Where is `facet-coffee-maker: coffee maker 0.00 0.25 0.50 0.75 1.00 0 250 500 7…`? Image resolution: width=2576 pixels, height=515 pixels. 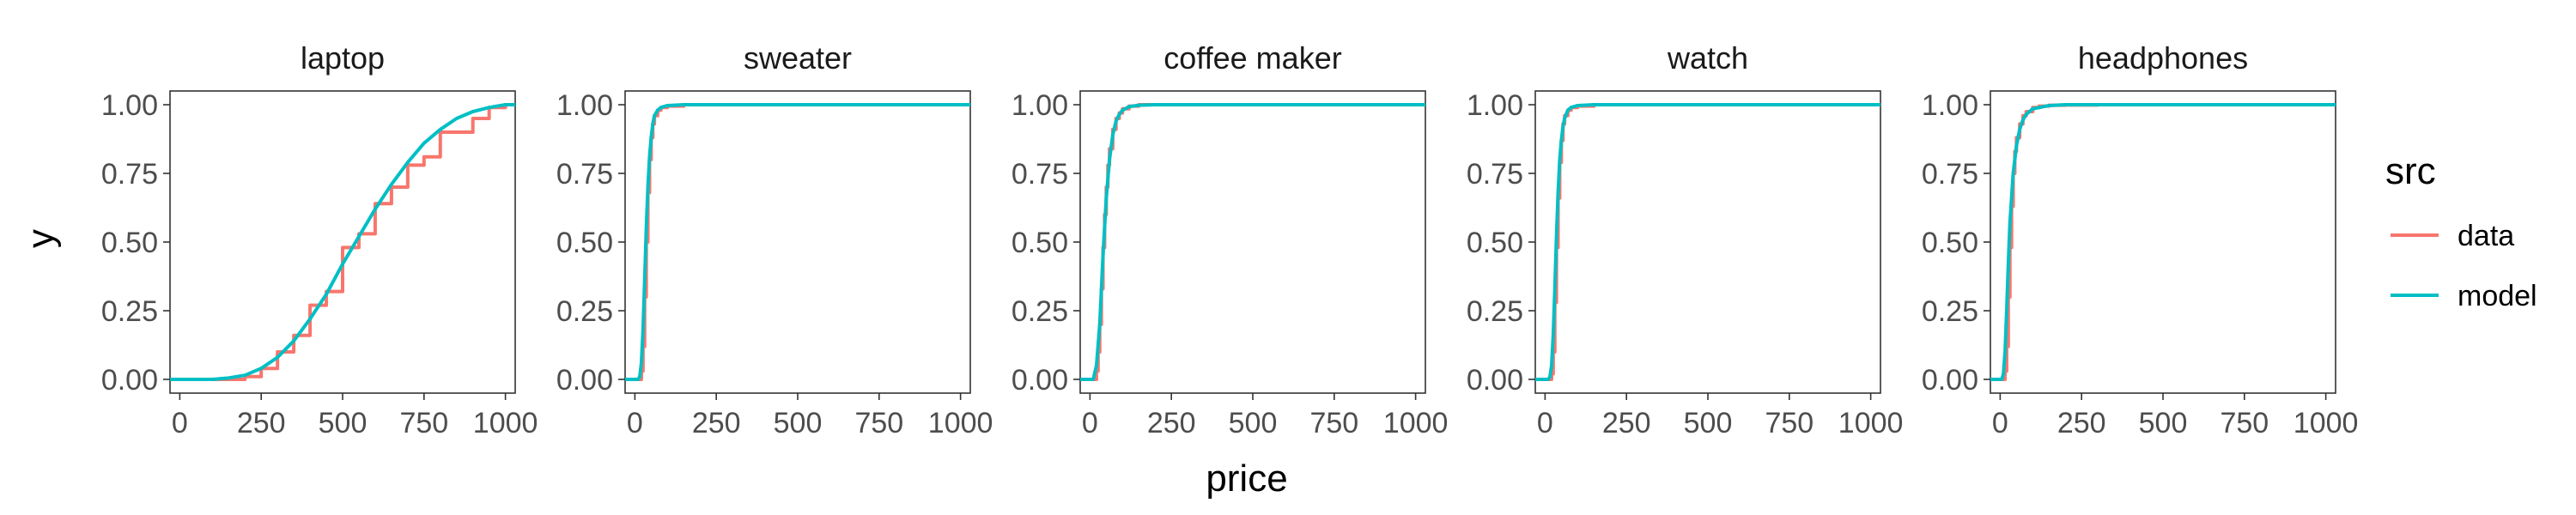 facet-coffee-maker: coffee maker 0.00 0.25 0.50 0.75 1.00 0 250 500 7… is located at coordinates (1230, 239).